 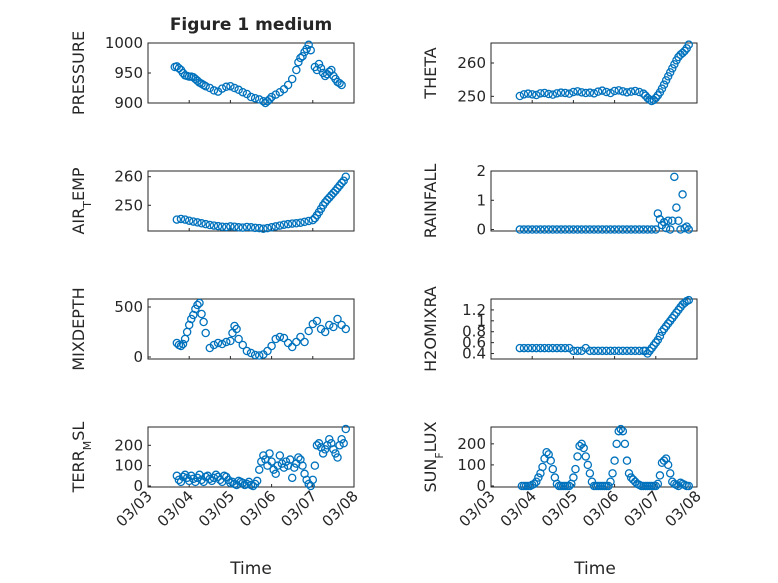 I want to click on subplot-theta: 250 260 THETA, so click(x=559, y=73).